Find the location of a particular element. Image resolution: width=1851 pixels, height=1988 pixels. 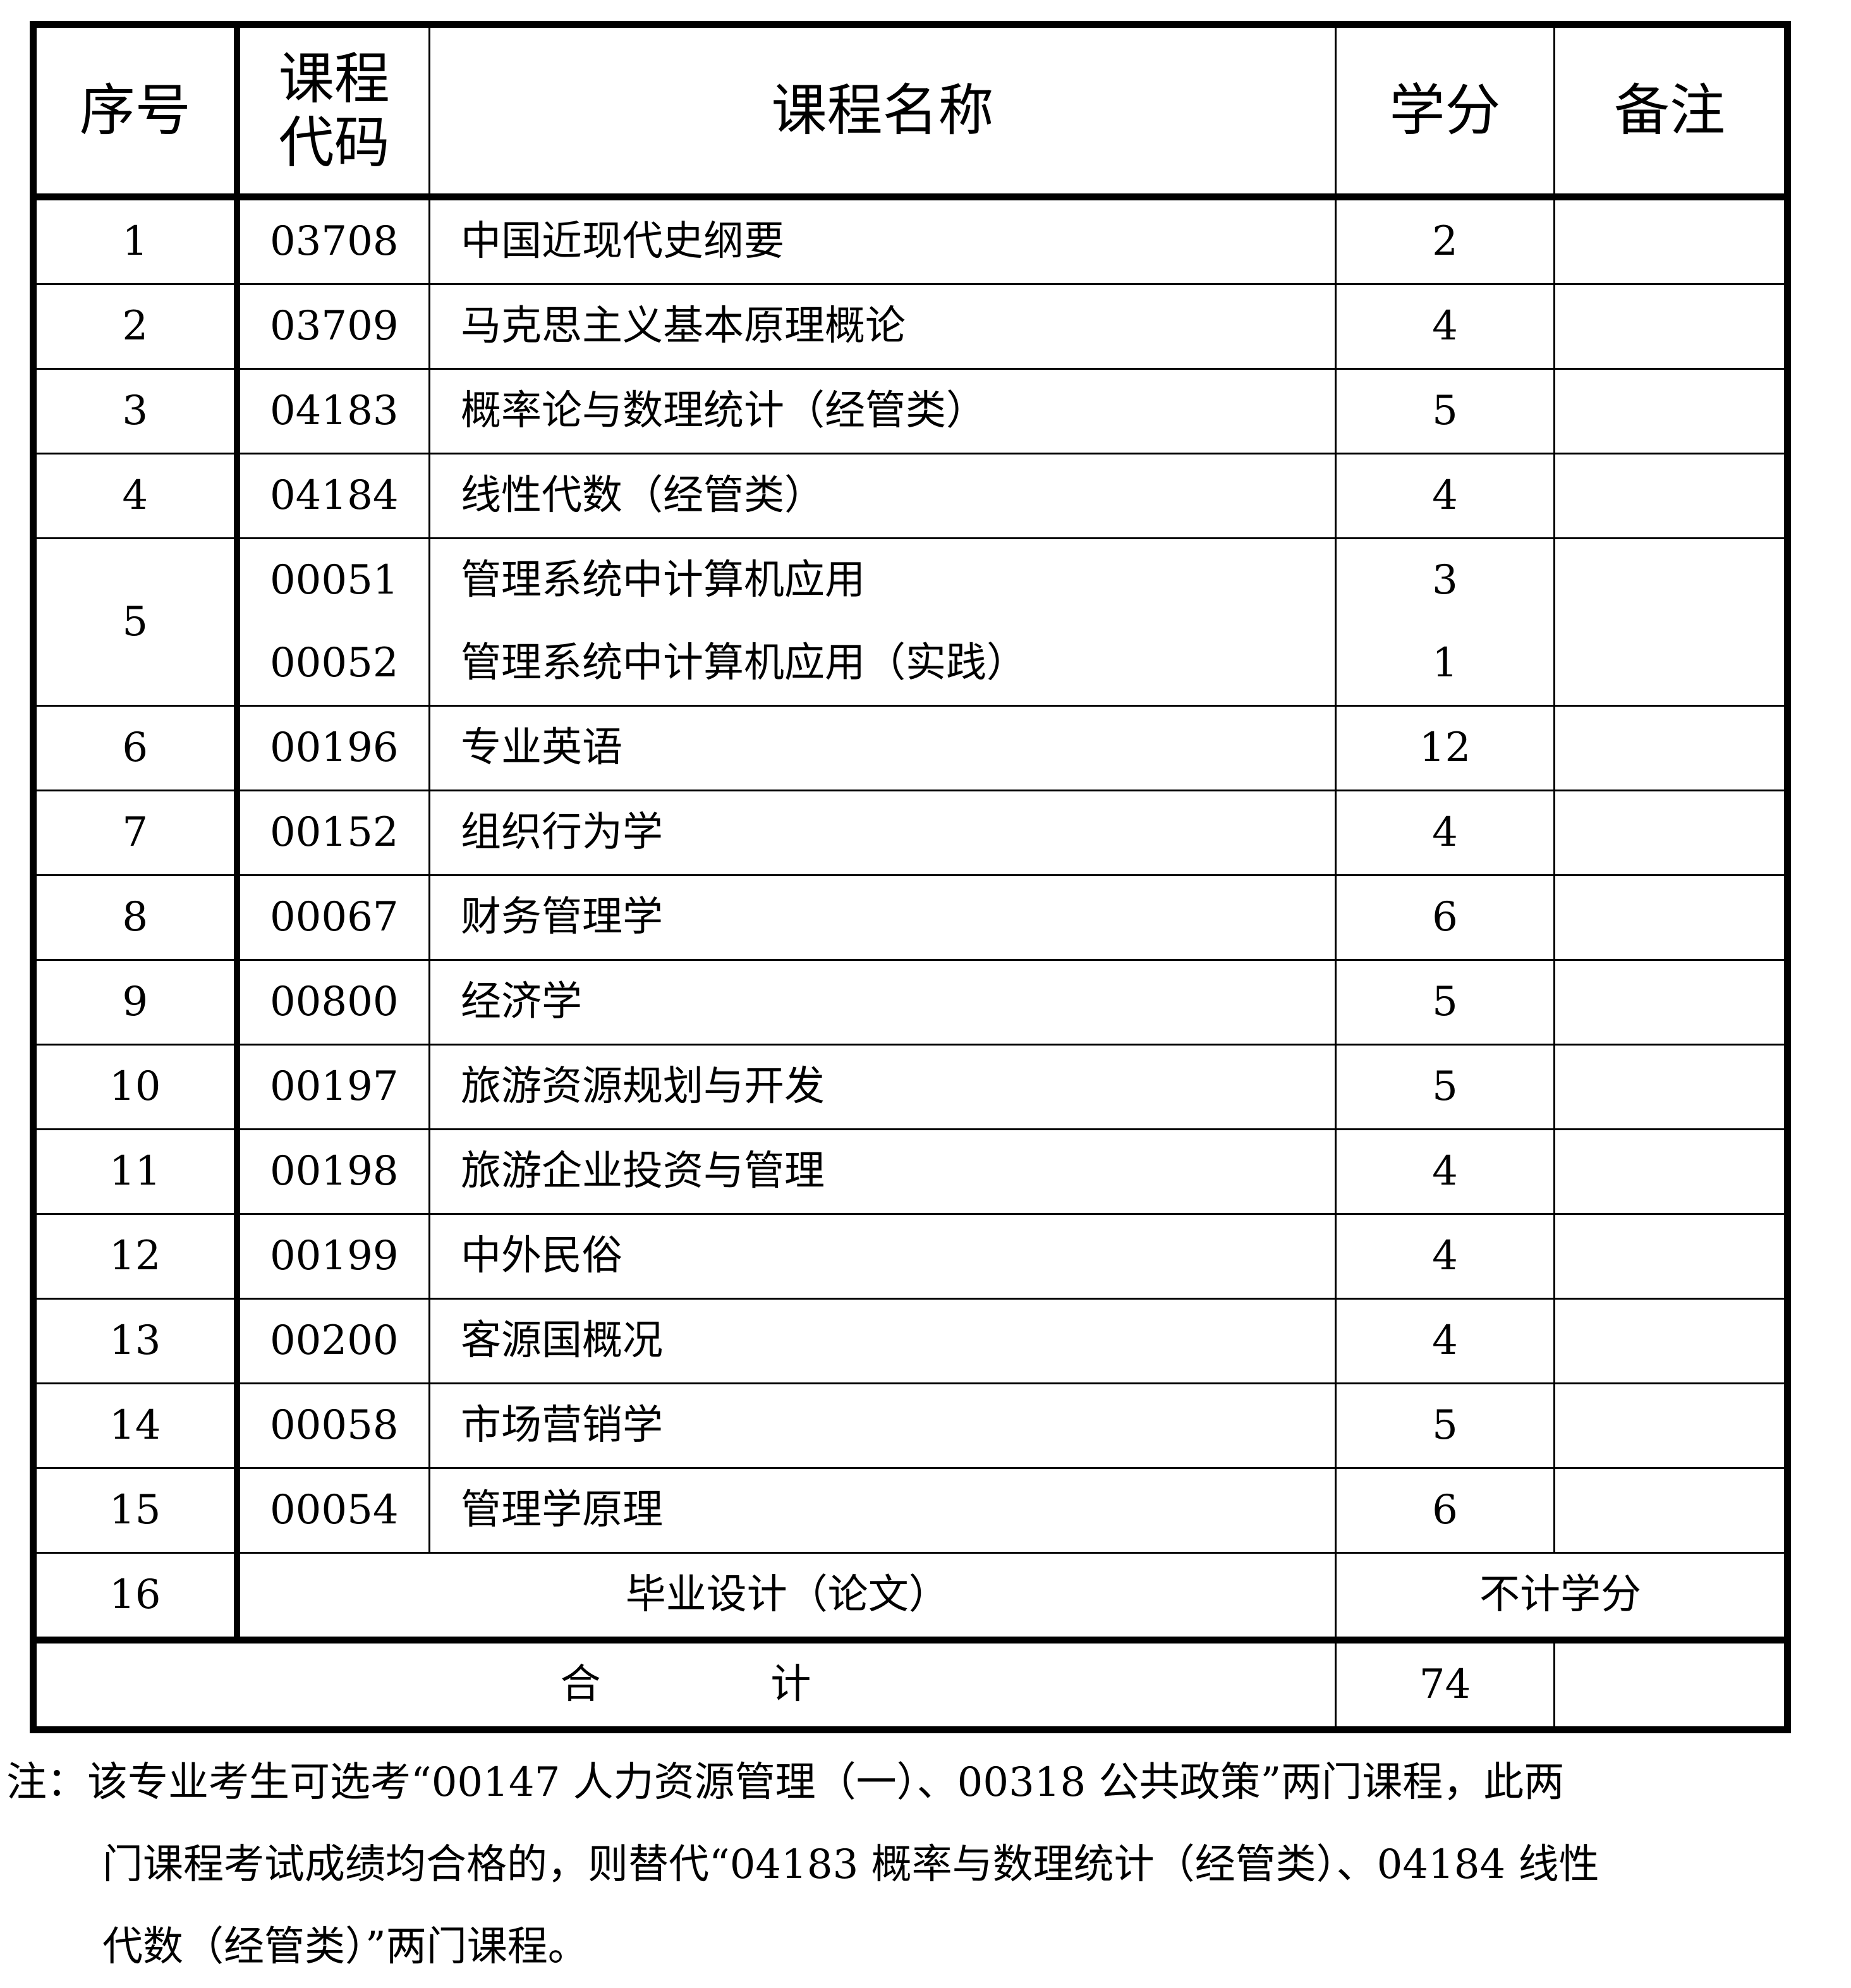

row-seq: 2 is located at coordinates (136, 326).